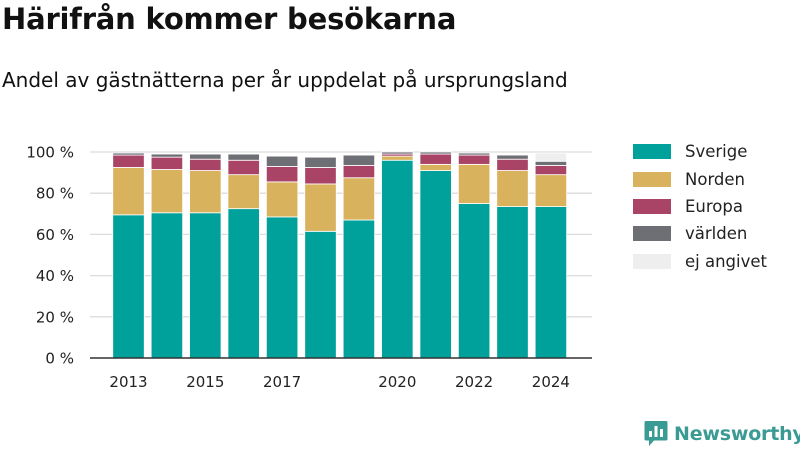 The width and height of the screenshot is (800, 450). I want to click on bar-segment-varlden-2015, so click(205, 156).